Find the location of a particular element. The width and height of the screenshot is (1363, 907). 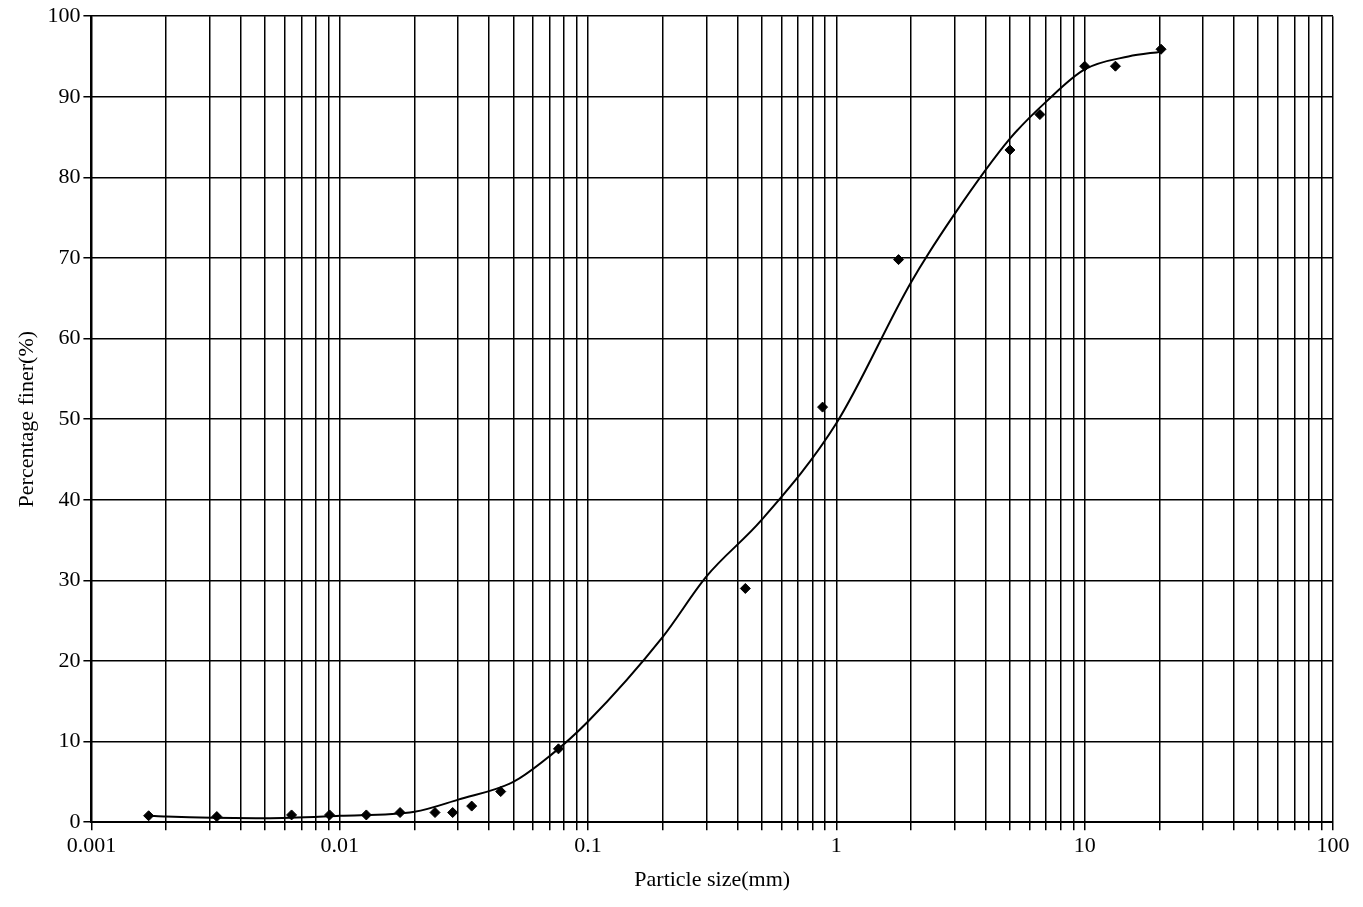

x-tick-label: 0.1 is located at coordinates (588, 845).